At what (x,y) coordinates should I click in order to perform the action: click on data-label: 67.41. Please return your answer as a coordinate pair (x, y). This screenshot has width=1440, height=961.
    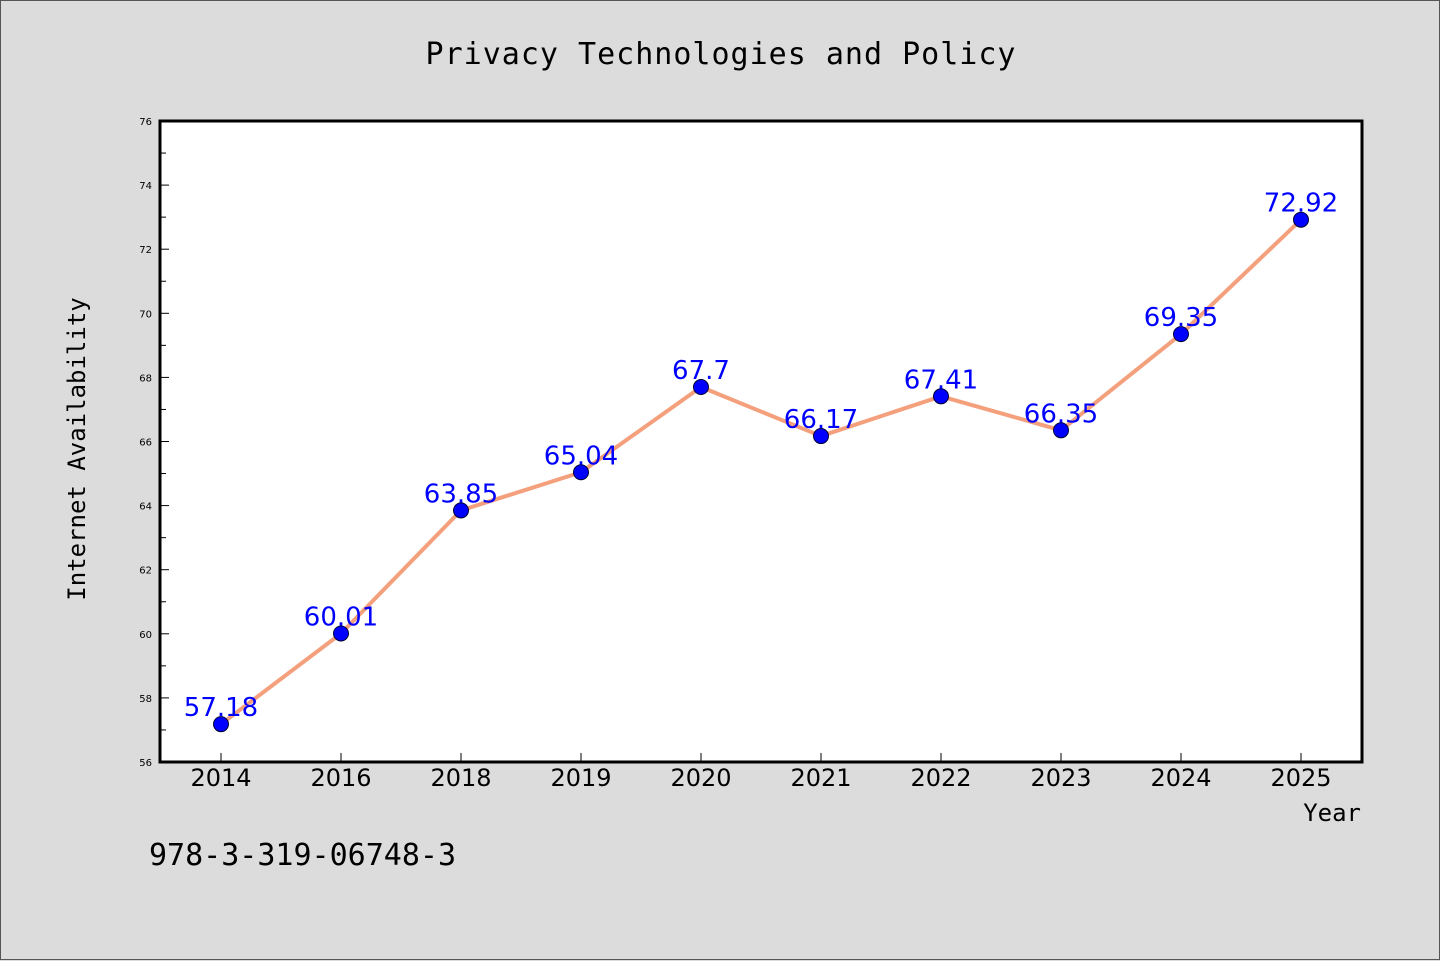
    Looking at the image, I should click on (941, 380).